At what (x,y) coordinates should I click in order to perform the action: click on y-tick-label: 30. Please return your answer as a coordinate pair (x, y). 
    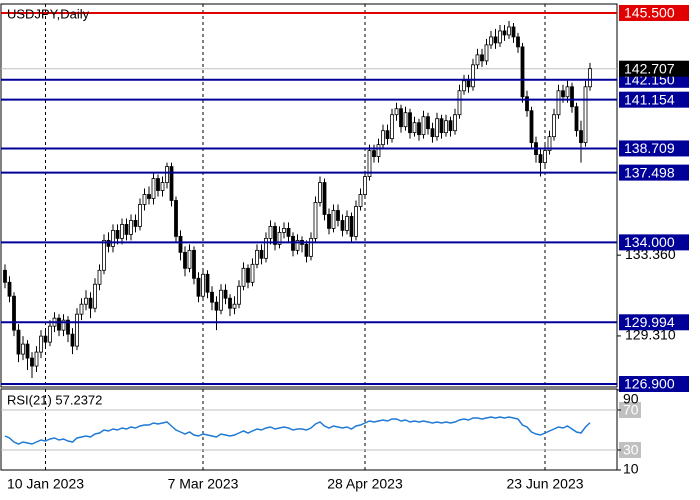
    Looking at the image, I should click on (631, 450).